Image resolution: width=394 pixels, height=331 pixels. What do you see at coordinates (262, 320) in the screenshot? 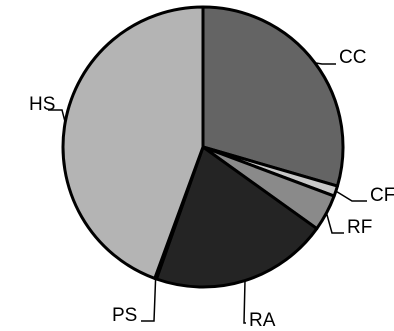
I see `slice-label-ra: RA` at bounding box center [262, 320].